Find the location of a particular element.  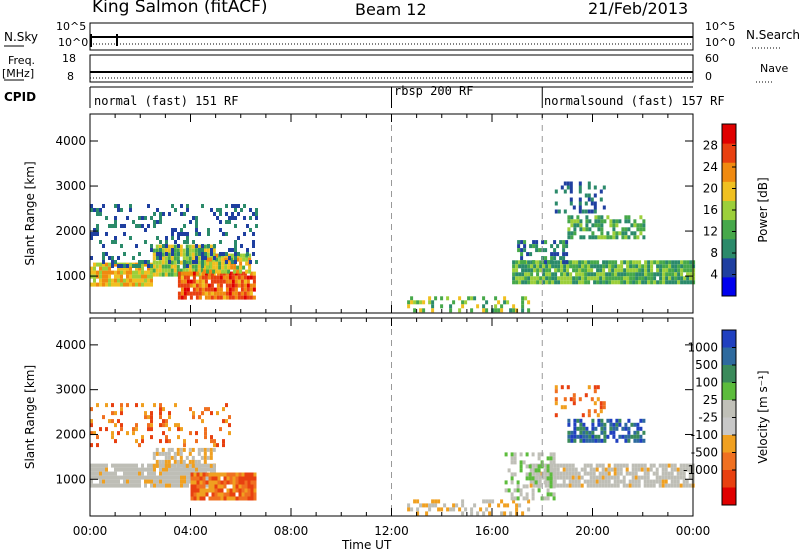

velocity-colorbar-tick-label: -1000 is located at coordinates (700, 470).